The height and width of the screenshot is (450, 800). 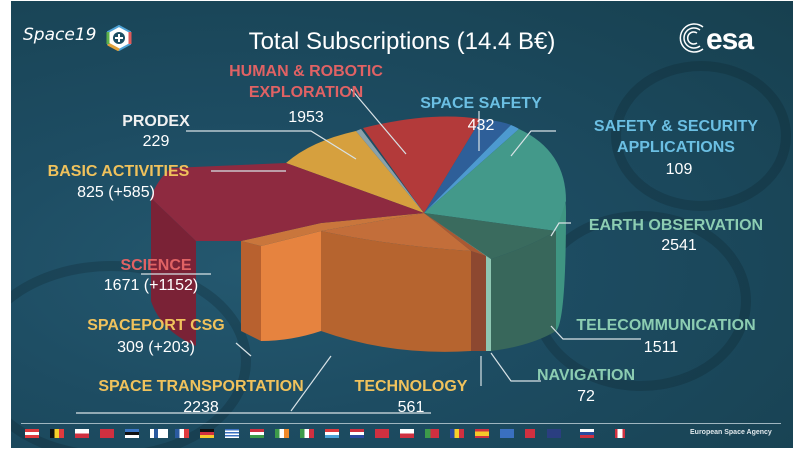 What do you see at coordinates (676, 137) in the screenshot?
I see `label-safety-security: SAFETY & SECURITY APPLICATIONS` at bounding box center [676, 137].